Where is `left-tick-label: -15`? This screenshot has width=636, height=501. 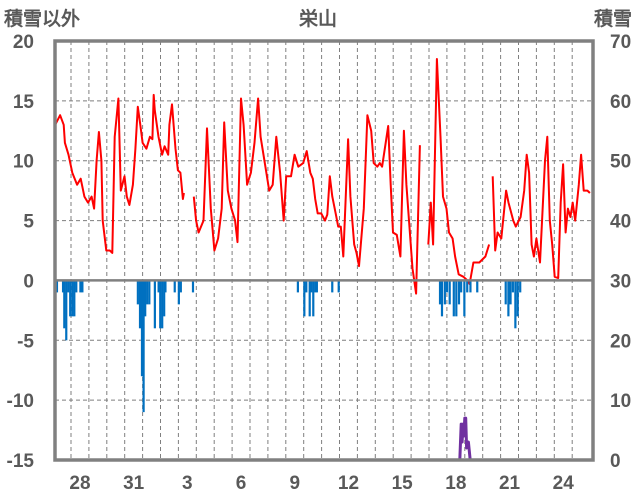
left-tick-label: -15 is located at coordinates (21, 461).